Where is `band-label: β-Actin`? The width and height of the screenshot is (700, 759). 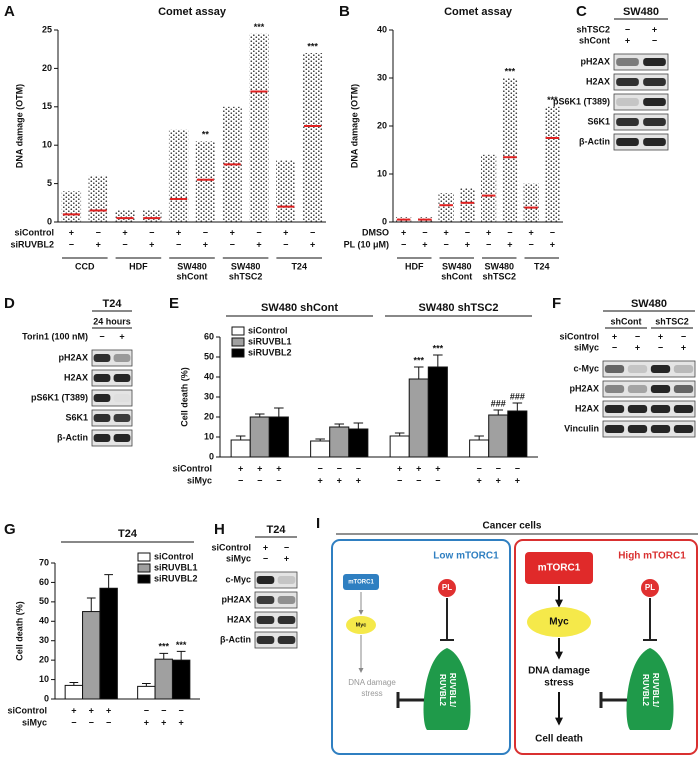
band-label: β-Actin is located at coordinates (235, 639).